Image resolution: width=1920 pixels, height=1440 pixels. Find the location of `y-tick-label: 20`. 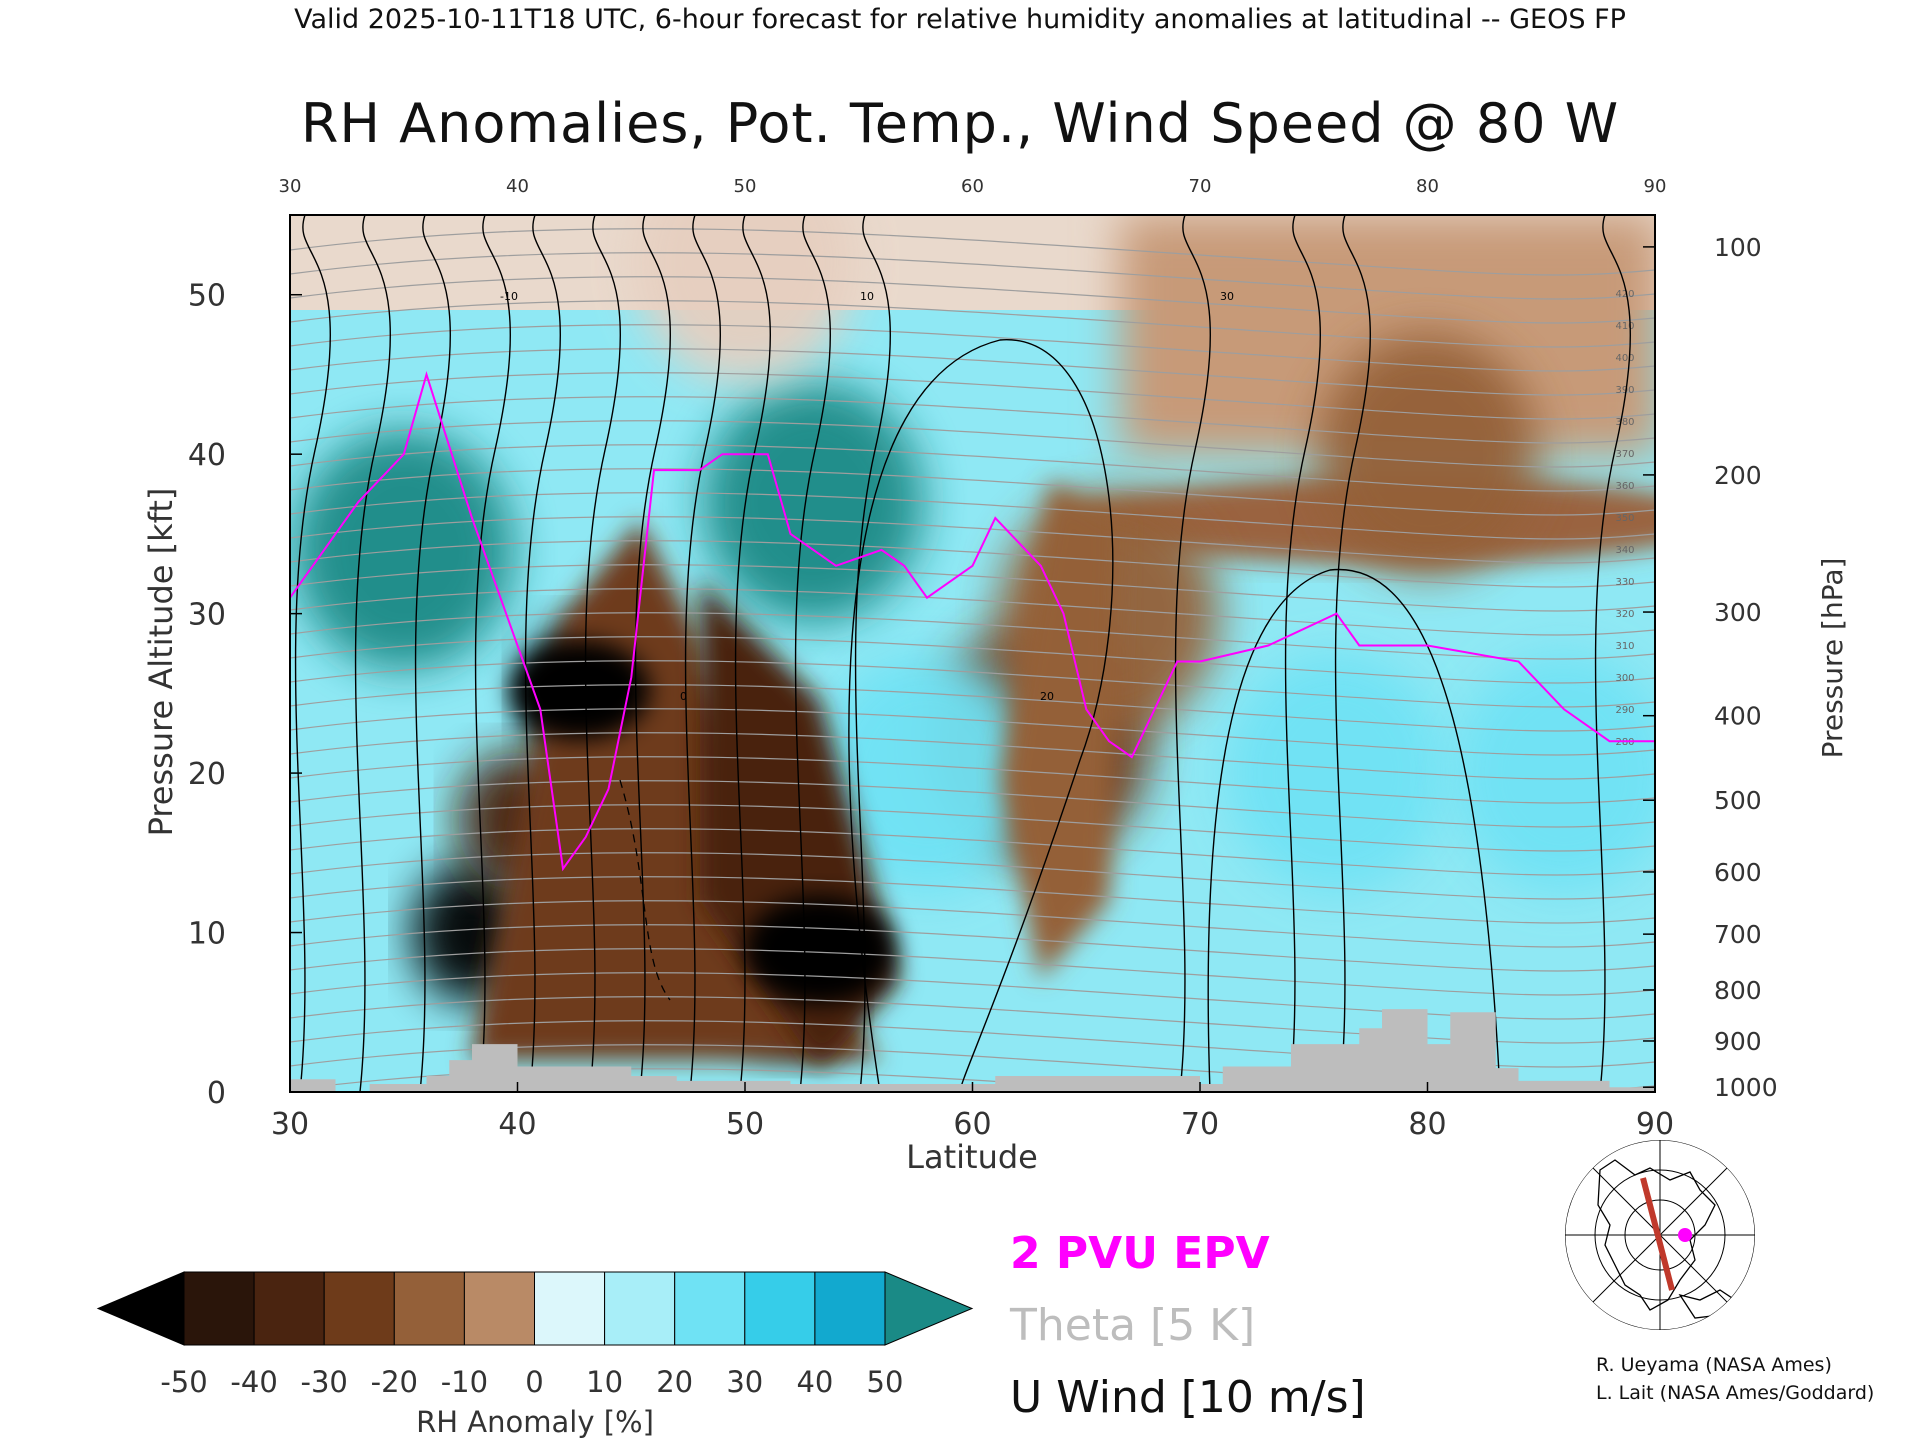

y-tick-label: 20 is located at coordinates (207, 774).